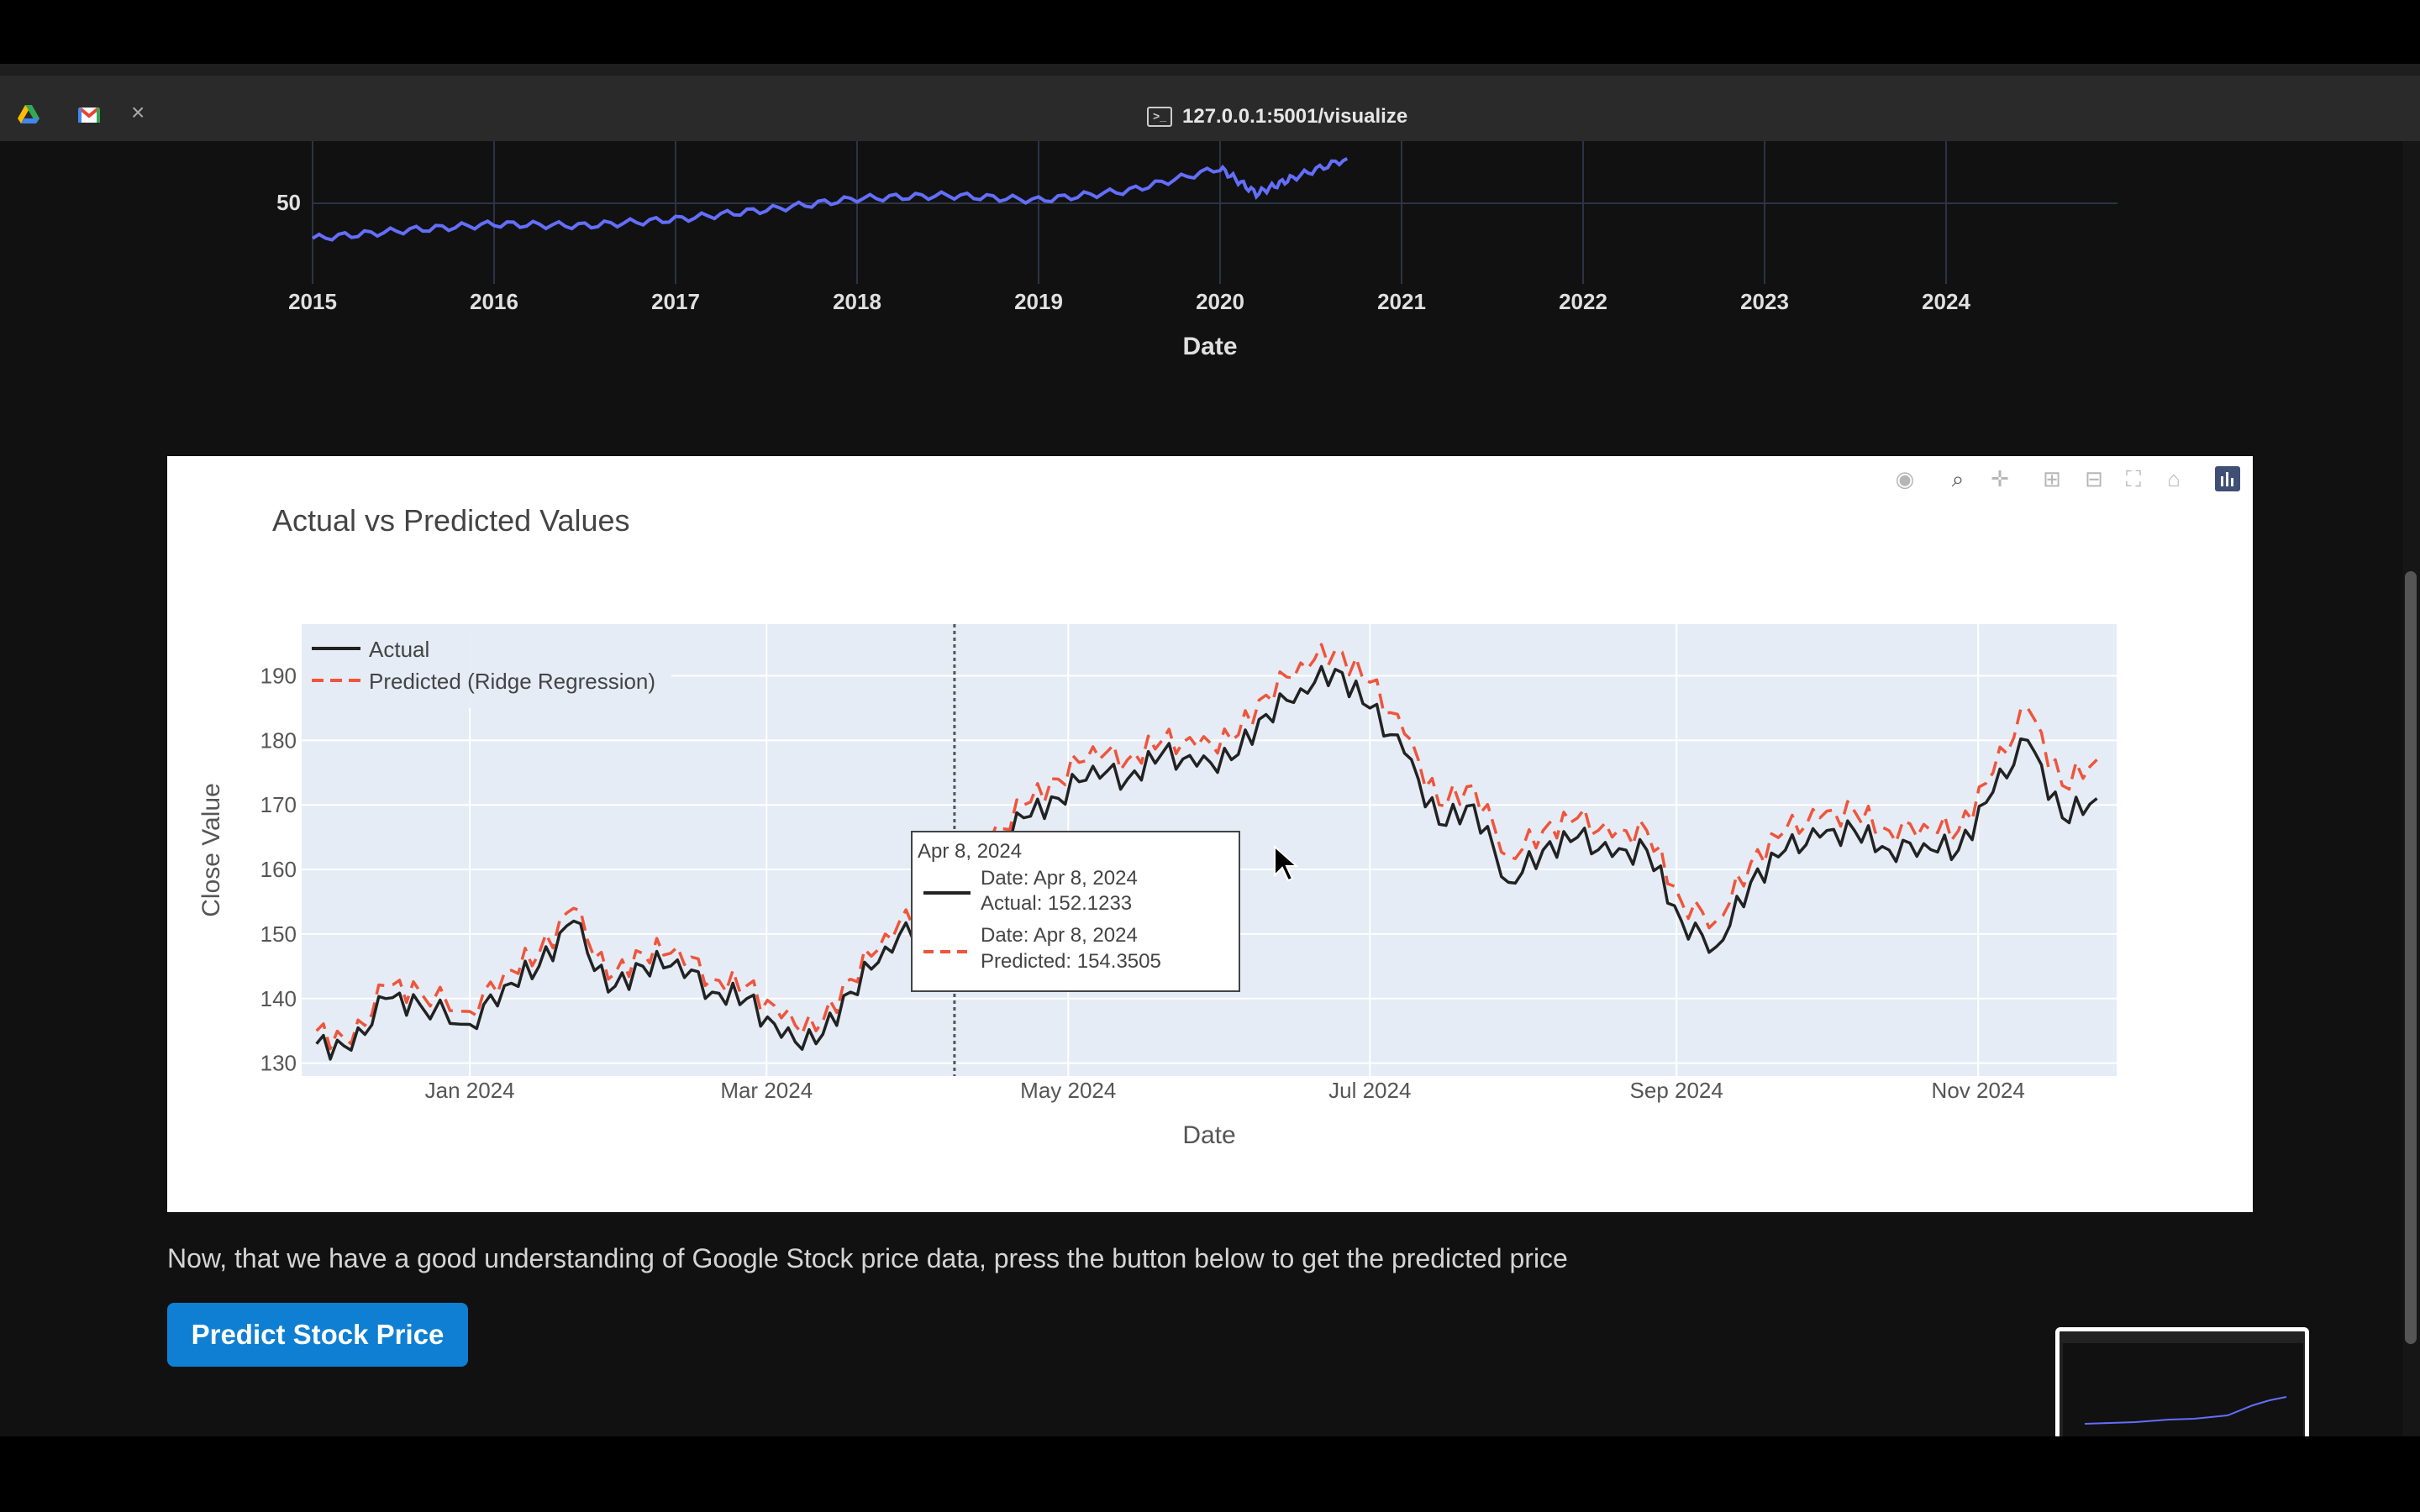 This screenshot has height=1512, width=2420. What do you see at coordinates (288, 202) in the screenshot?
I see `y-tick-label: 50` at bounding box center [288, 202].